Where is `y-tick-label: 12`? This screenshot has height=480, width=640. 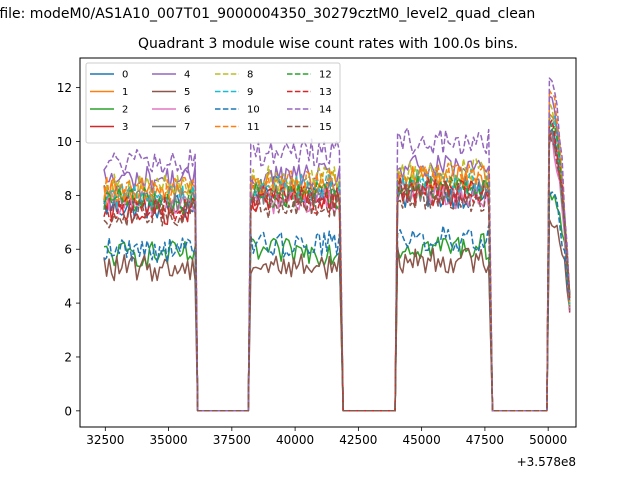
y-tick-label: 12 is located at coordinates (64, 88).